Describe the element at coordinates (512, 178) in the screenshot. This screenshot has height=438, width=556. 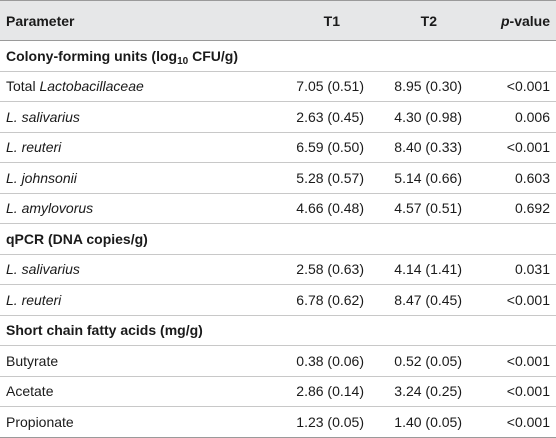
I see `row-pvalue: 0.603` at that location.